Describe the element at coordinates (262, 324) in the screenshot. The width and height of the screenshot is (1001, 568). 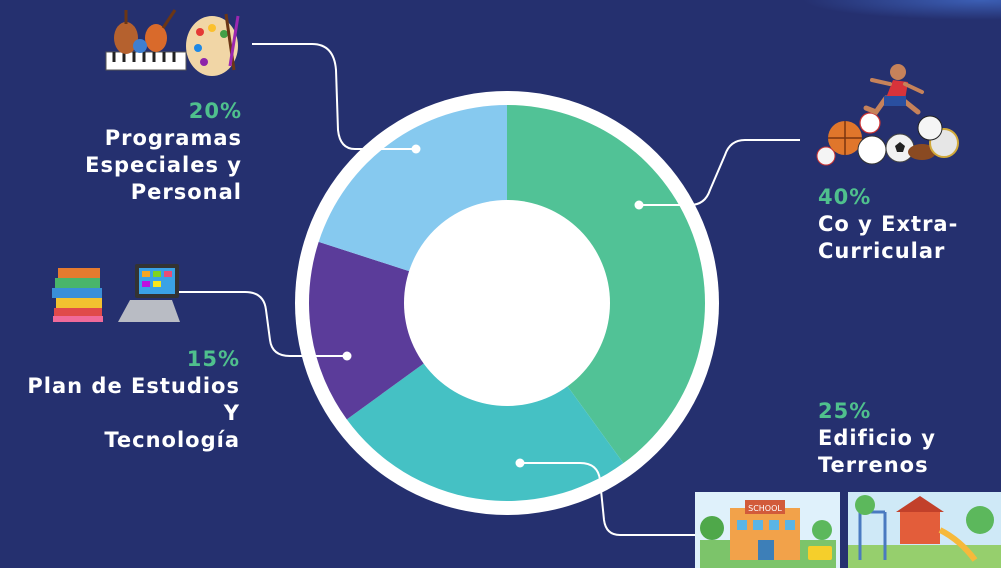
I see `connector-line-curriculum` at that location.